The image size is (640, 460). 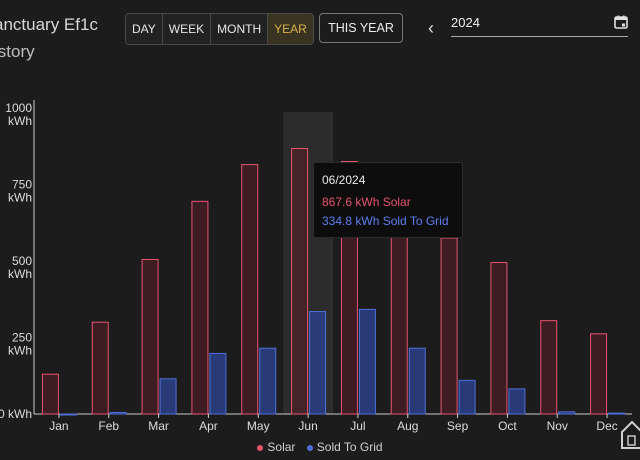 What do you see at coordinates (240, 29) in the screenshot?
I see `period-month-button: MONTH` at bounding box center [240, 29].